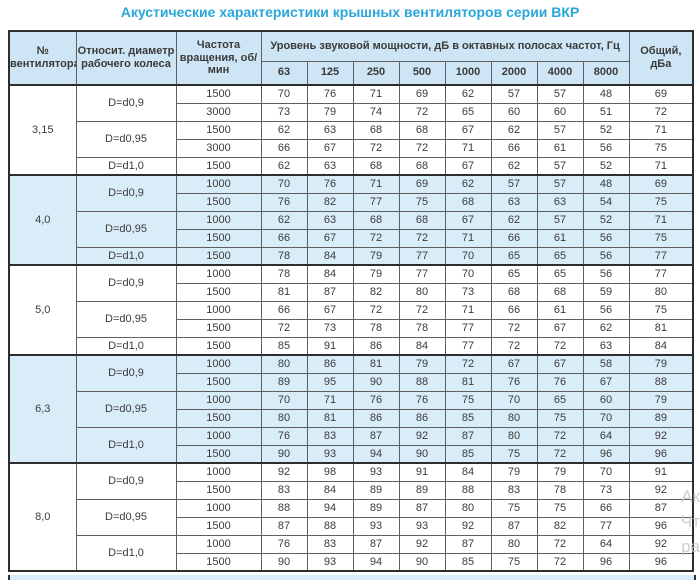 This screenshot has height=580, width=700. Describe the element at coordinates (661, 382) in the screenshot. I see `total-cell: 88` at that location.